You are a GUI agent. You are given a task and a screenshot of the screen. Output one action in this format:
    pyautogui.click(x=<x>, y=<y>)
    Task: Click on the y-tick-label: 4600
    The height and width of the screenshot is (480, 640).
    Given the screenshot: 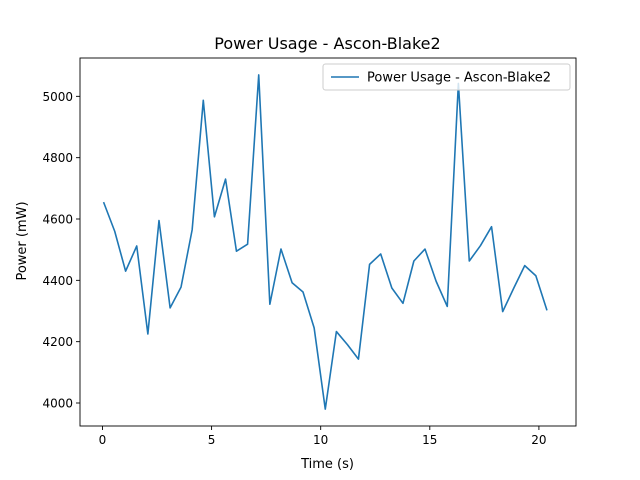 What is the action you would take?
    pyautogui.click(x=57, y=220)
    